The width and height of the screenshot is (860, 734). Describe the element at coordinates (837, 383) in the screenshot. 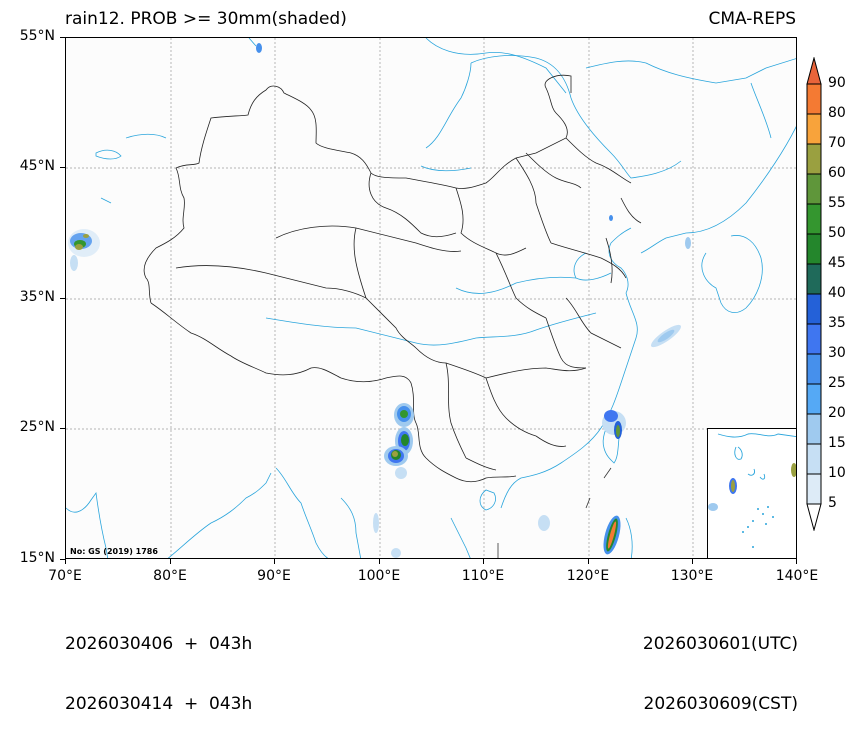

I see `colorbar-label: 25` at that location.